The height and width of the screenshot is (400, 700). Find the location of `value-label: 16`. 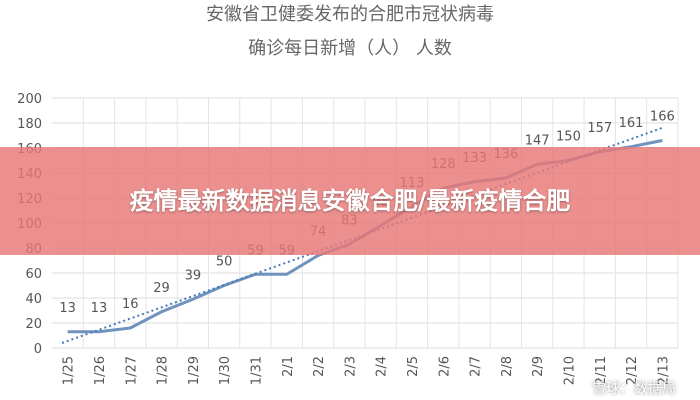

value-label: 16 is located at coordinates (130, 304).